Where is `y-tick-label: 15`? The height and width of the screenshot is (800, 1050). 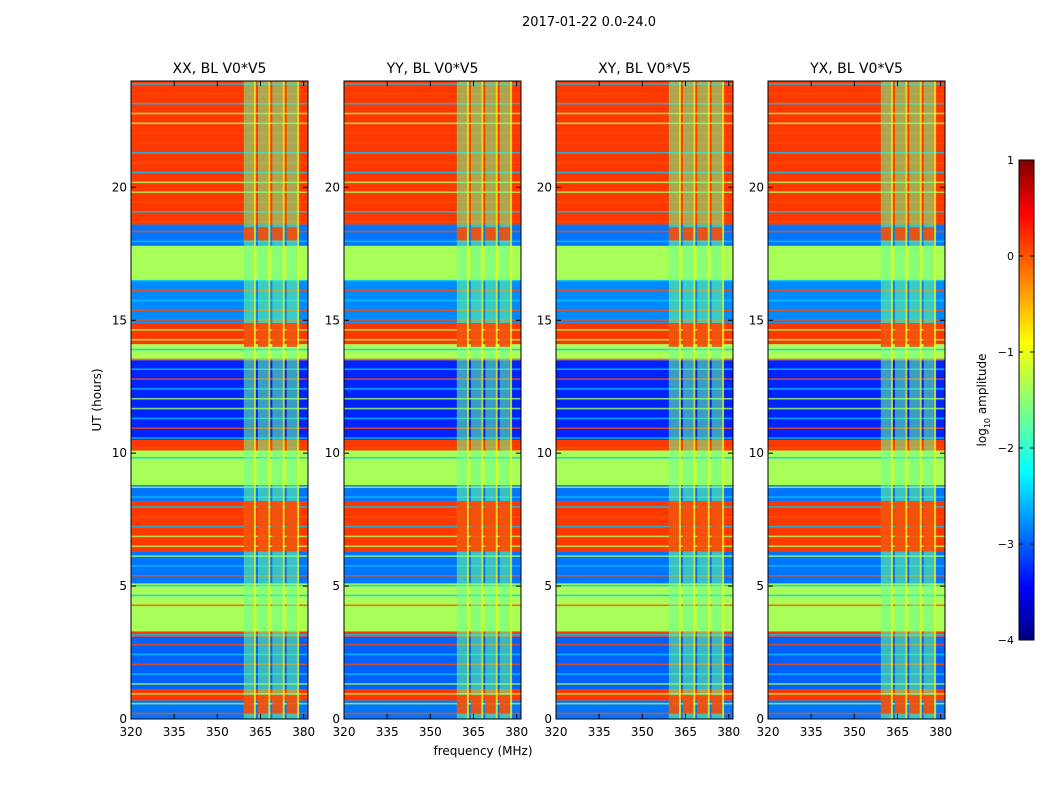
y-tick-label: 15 is located at coordinates (544, 320).